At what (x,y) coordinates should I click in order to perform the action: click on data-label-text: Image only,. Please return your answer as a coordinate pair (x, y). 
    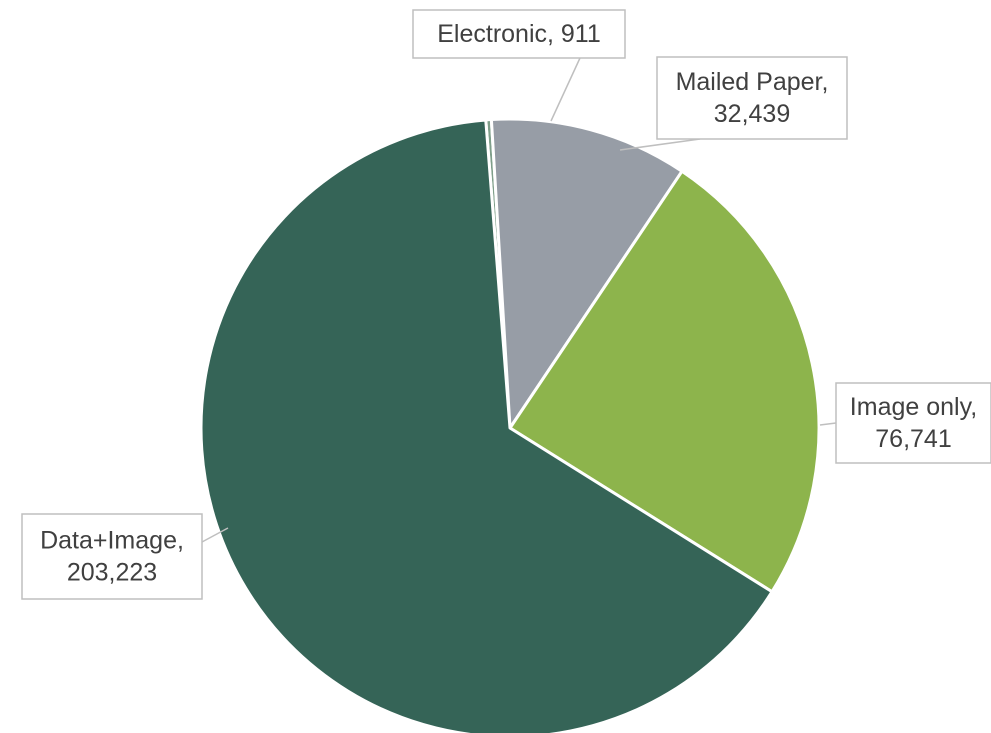
    Looking at the image, I should click on (913, 407).